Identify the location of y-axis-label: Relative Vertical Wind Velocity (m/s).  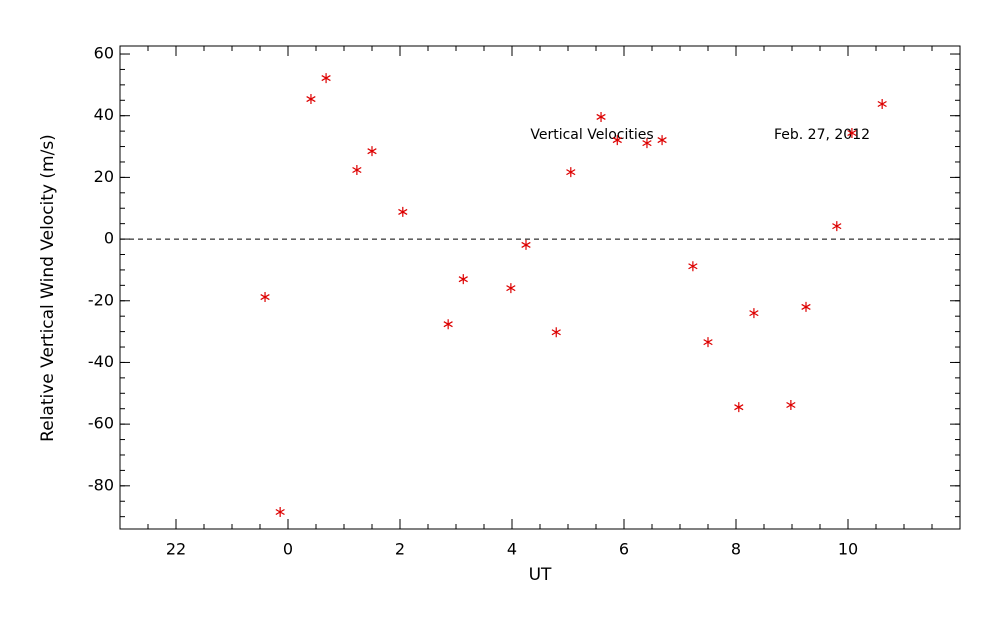
(48, 288).